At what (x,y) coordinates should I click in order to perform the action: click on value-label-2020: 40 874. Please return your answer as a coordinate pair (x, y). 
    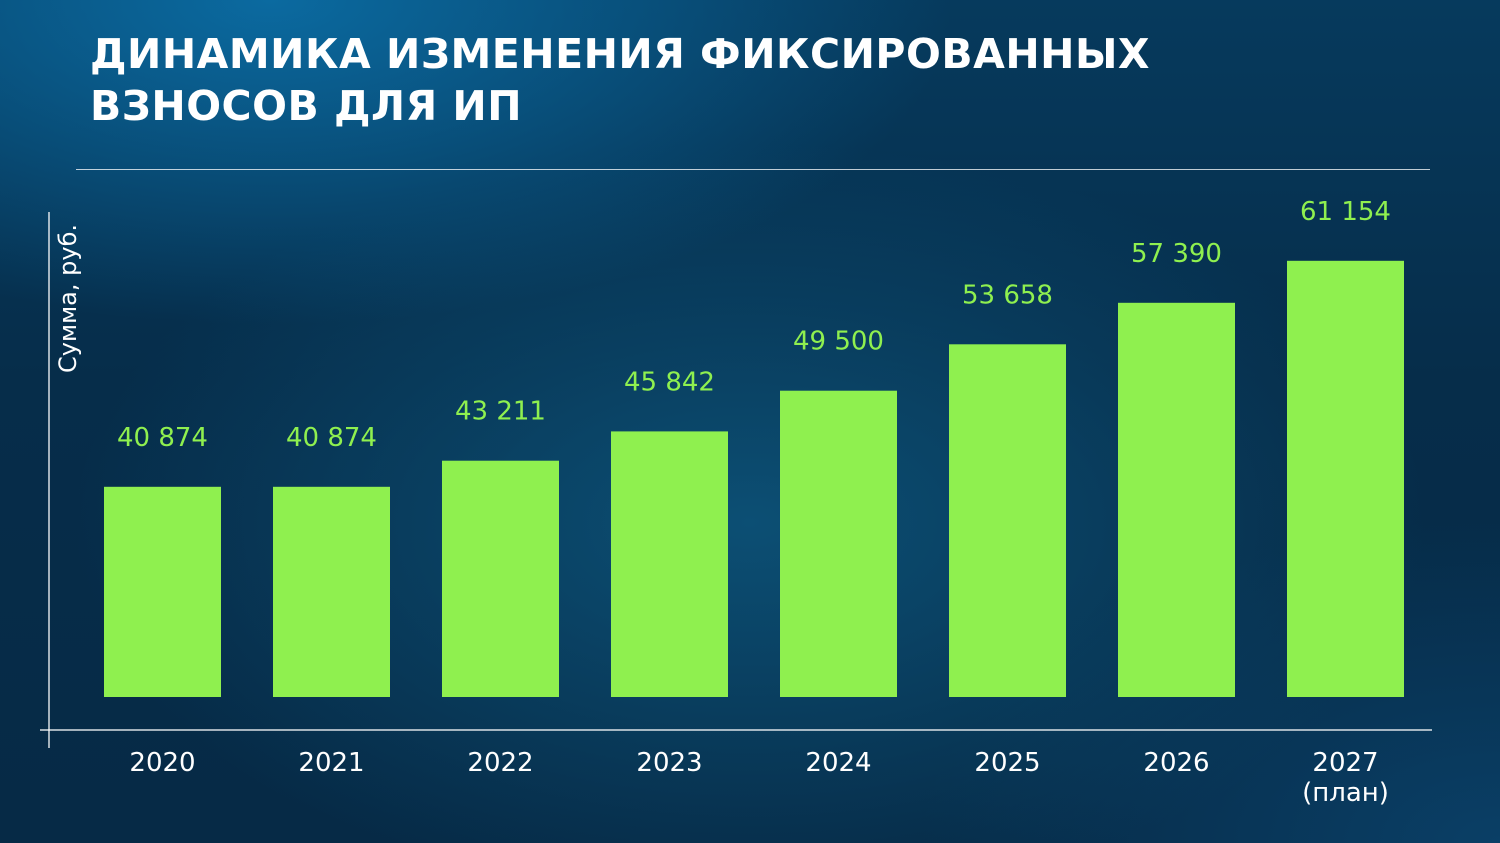
    Looking at the image, I should click on (162, 438).